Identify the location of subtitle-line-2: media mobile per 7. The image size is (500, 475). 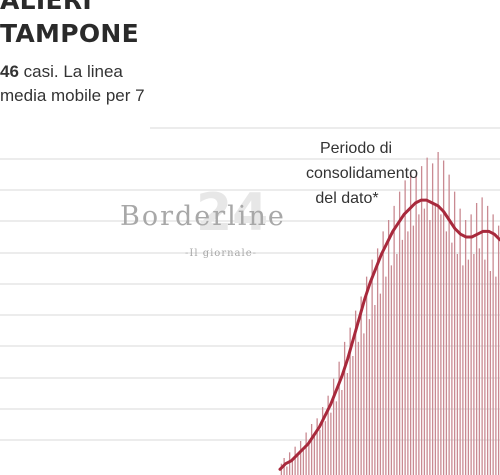
(72, 95).